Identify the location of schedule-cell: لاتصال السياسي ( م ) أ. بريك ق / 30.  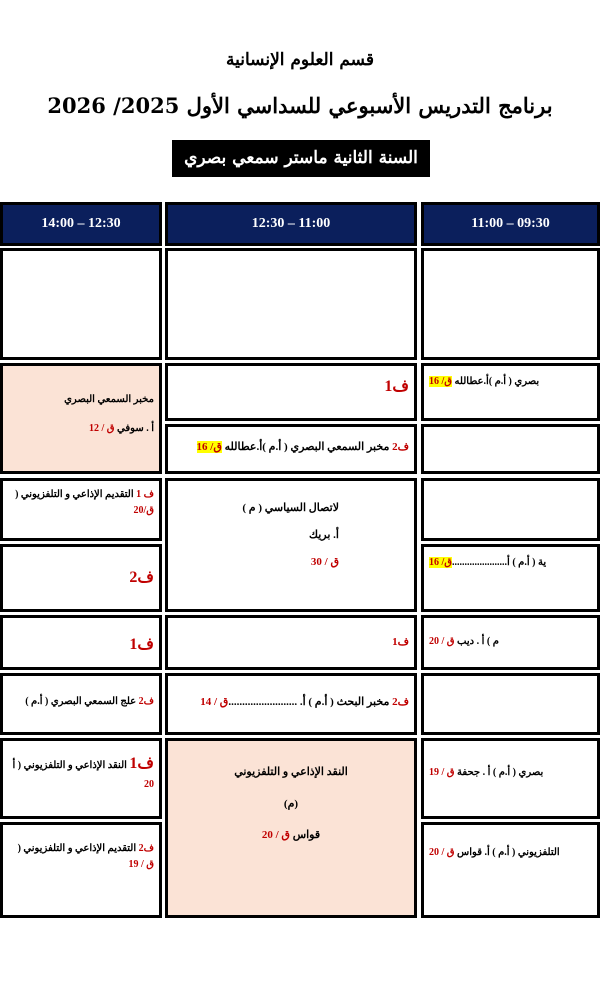
(291, 545).